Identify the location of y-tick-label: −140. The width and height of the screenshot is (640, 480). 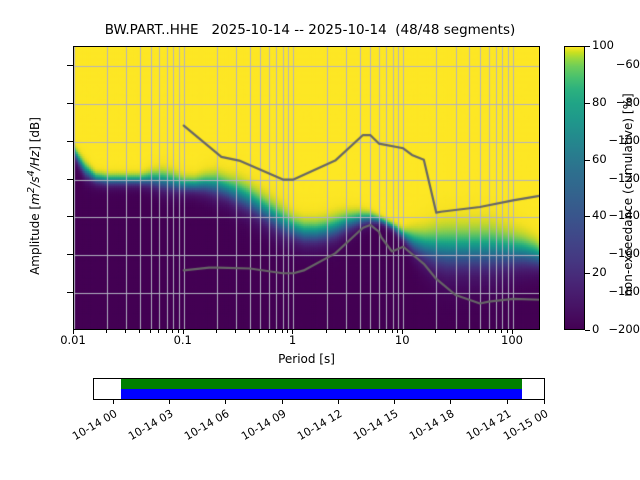
(624, 215).